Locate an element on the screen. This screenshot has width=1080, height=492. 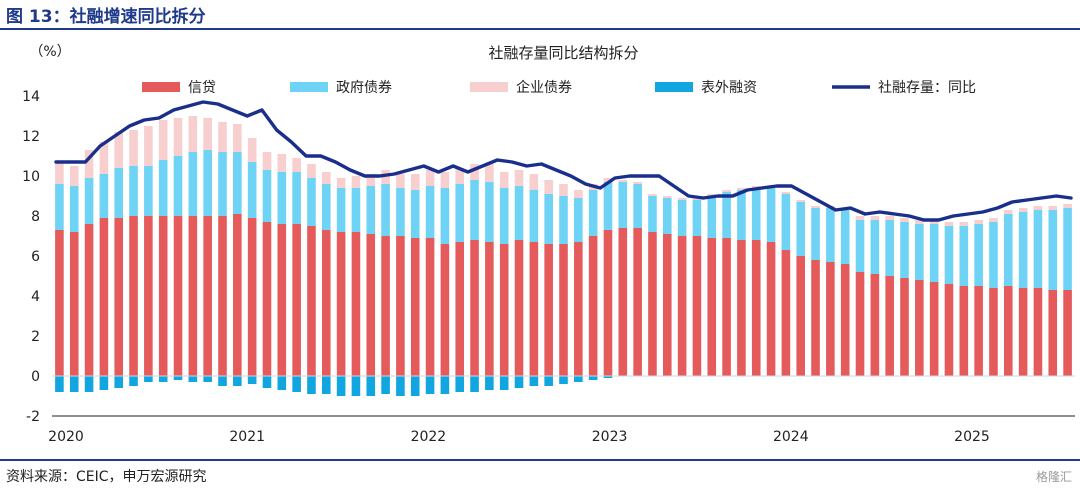
legend-label: 信贷 is located at coordinates (202, 88).